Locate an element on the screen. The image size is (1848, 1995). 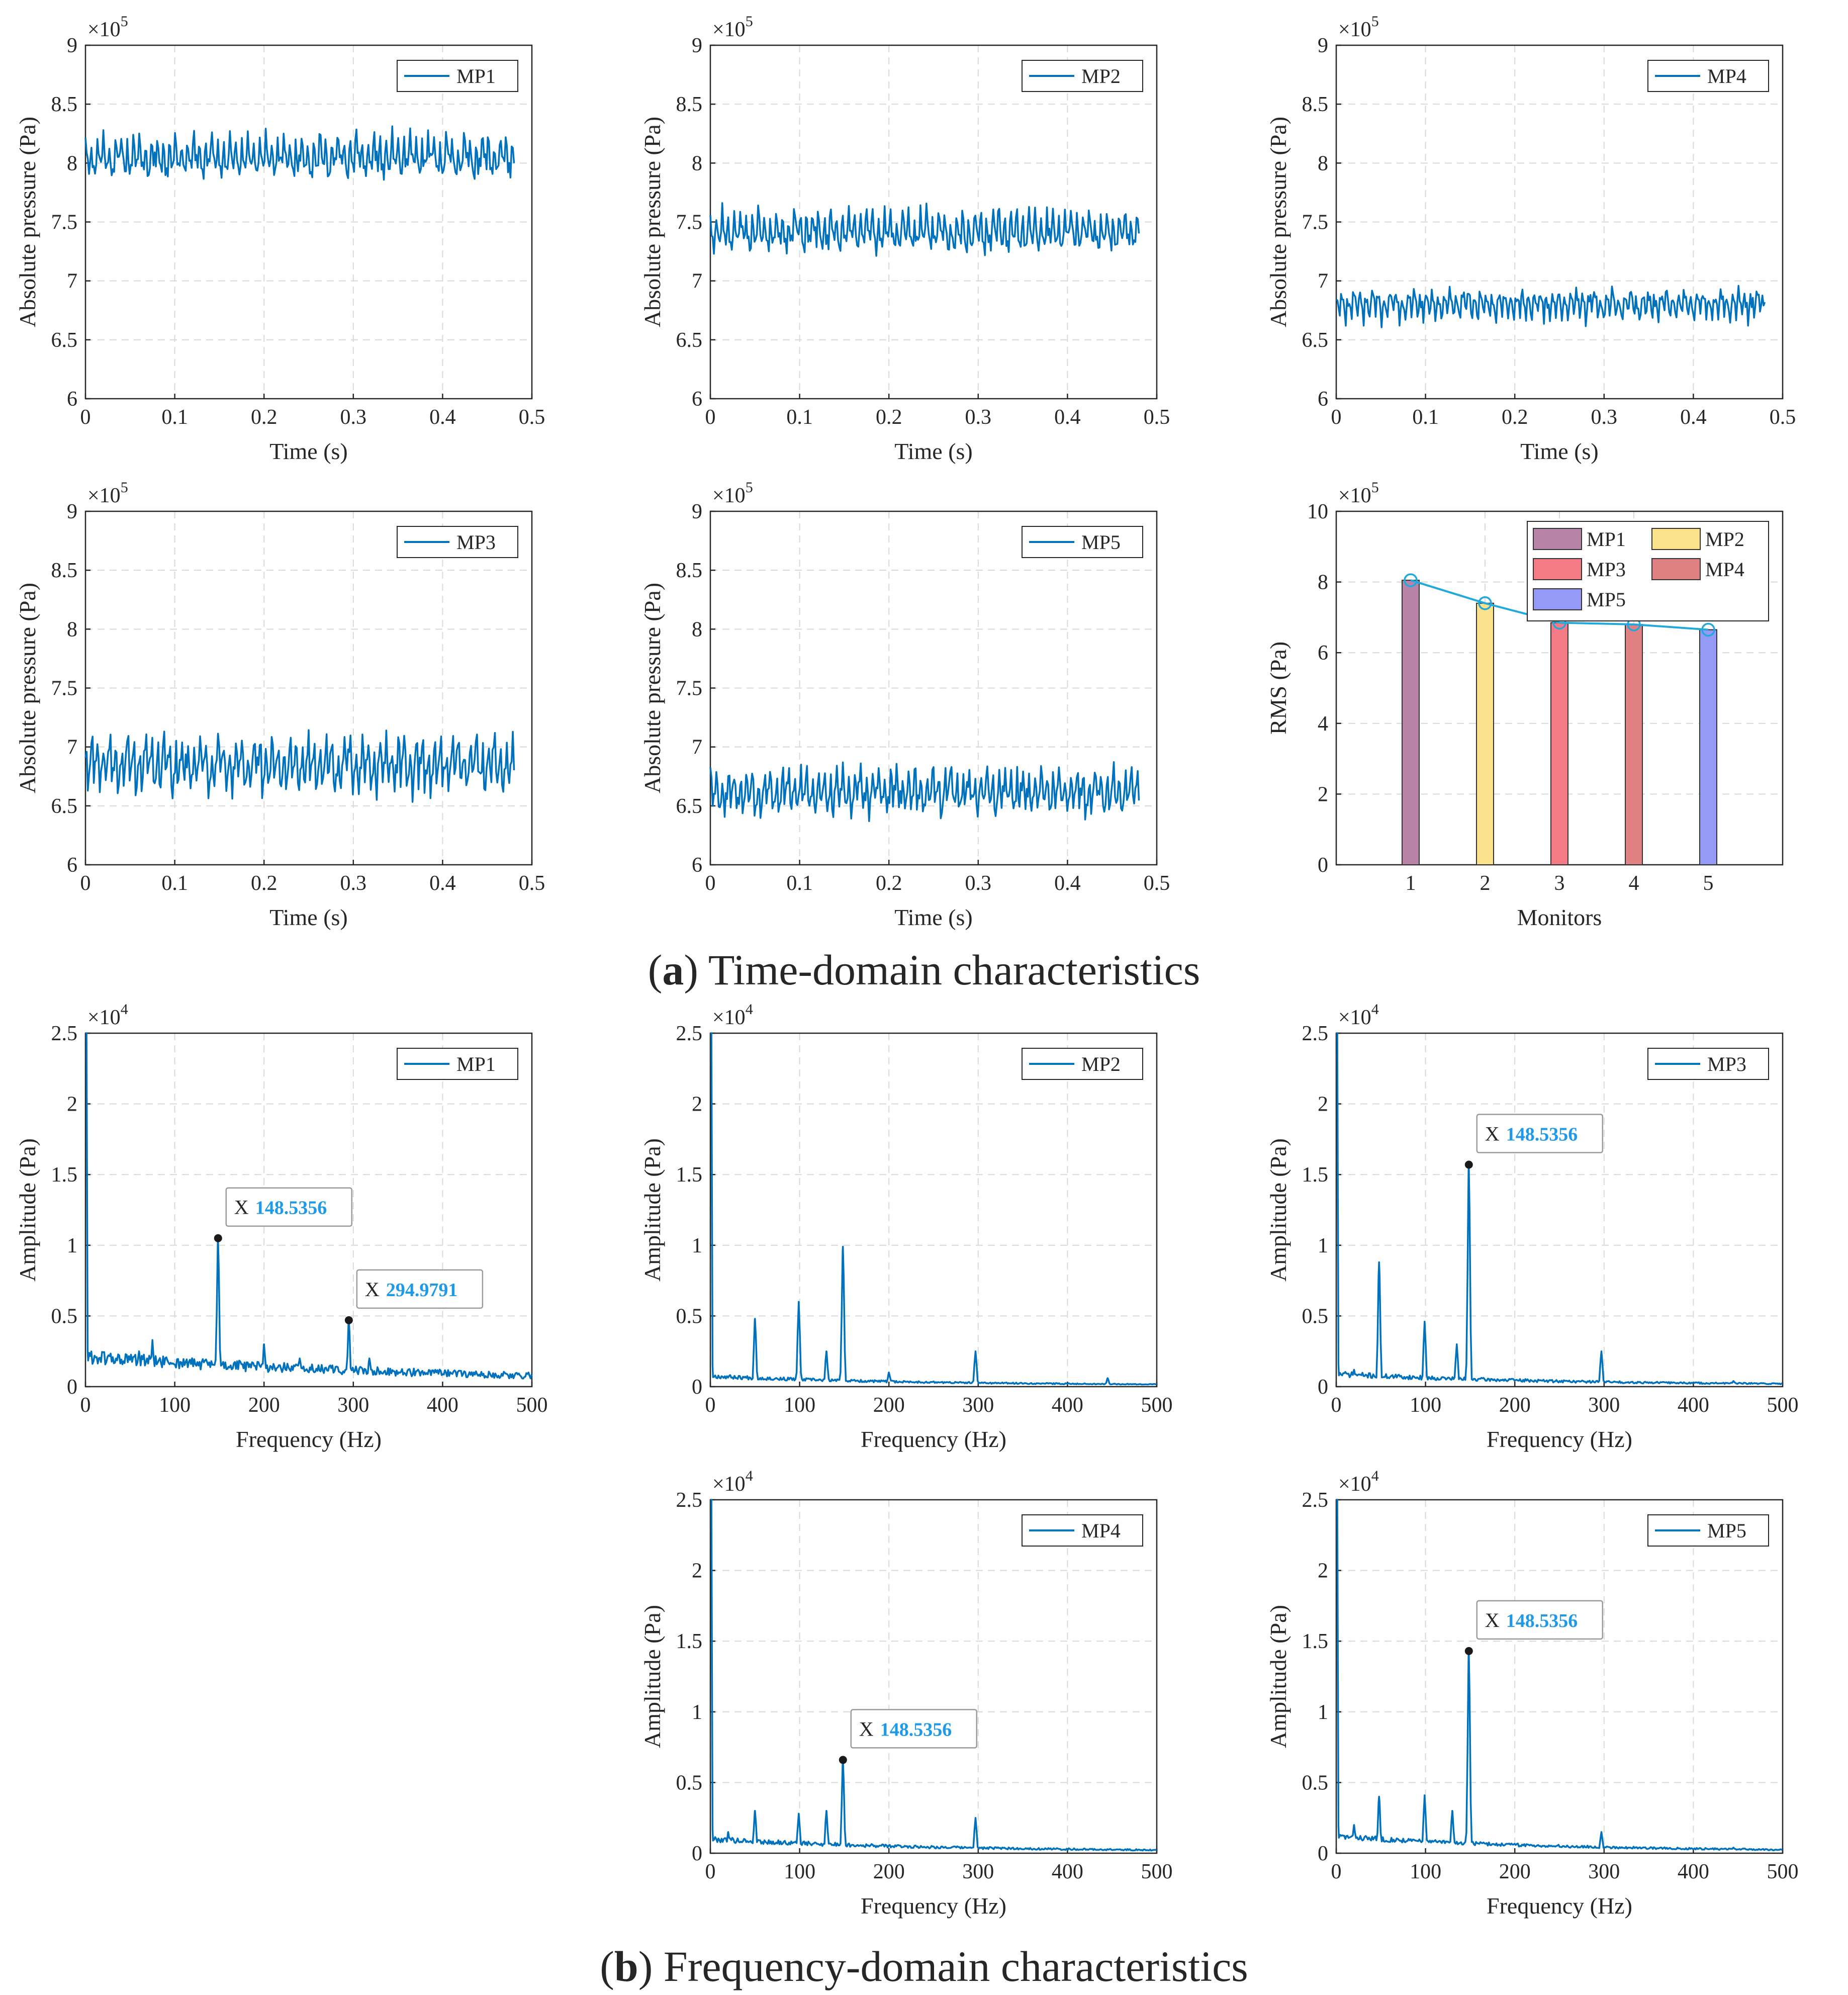
legend-label-mp1: MP1 is located at coordinates (1607, 539).